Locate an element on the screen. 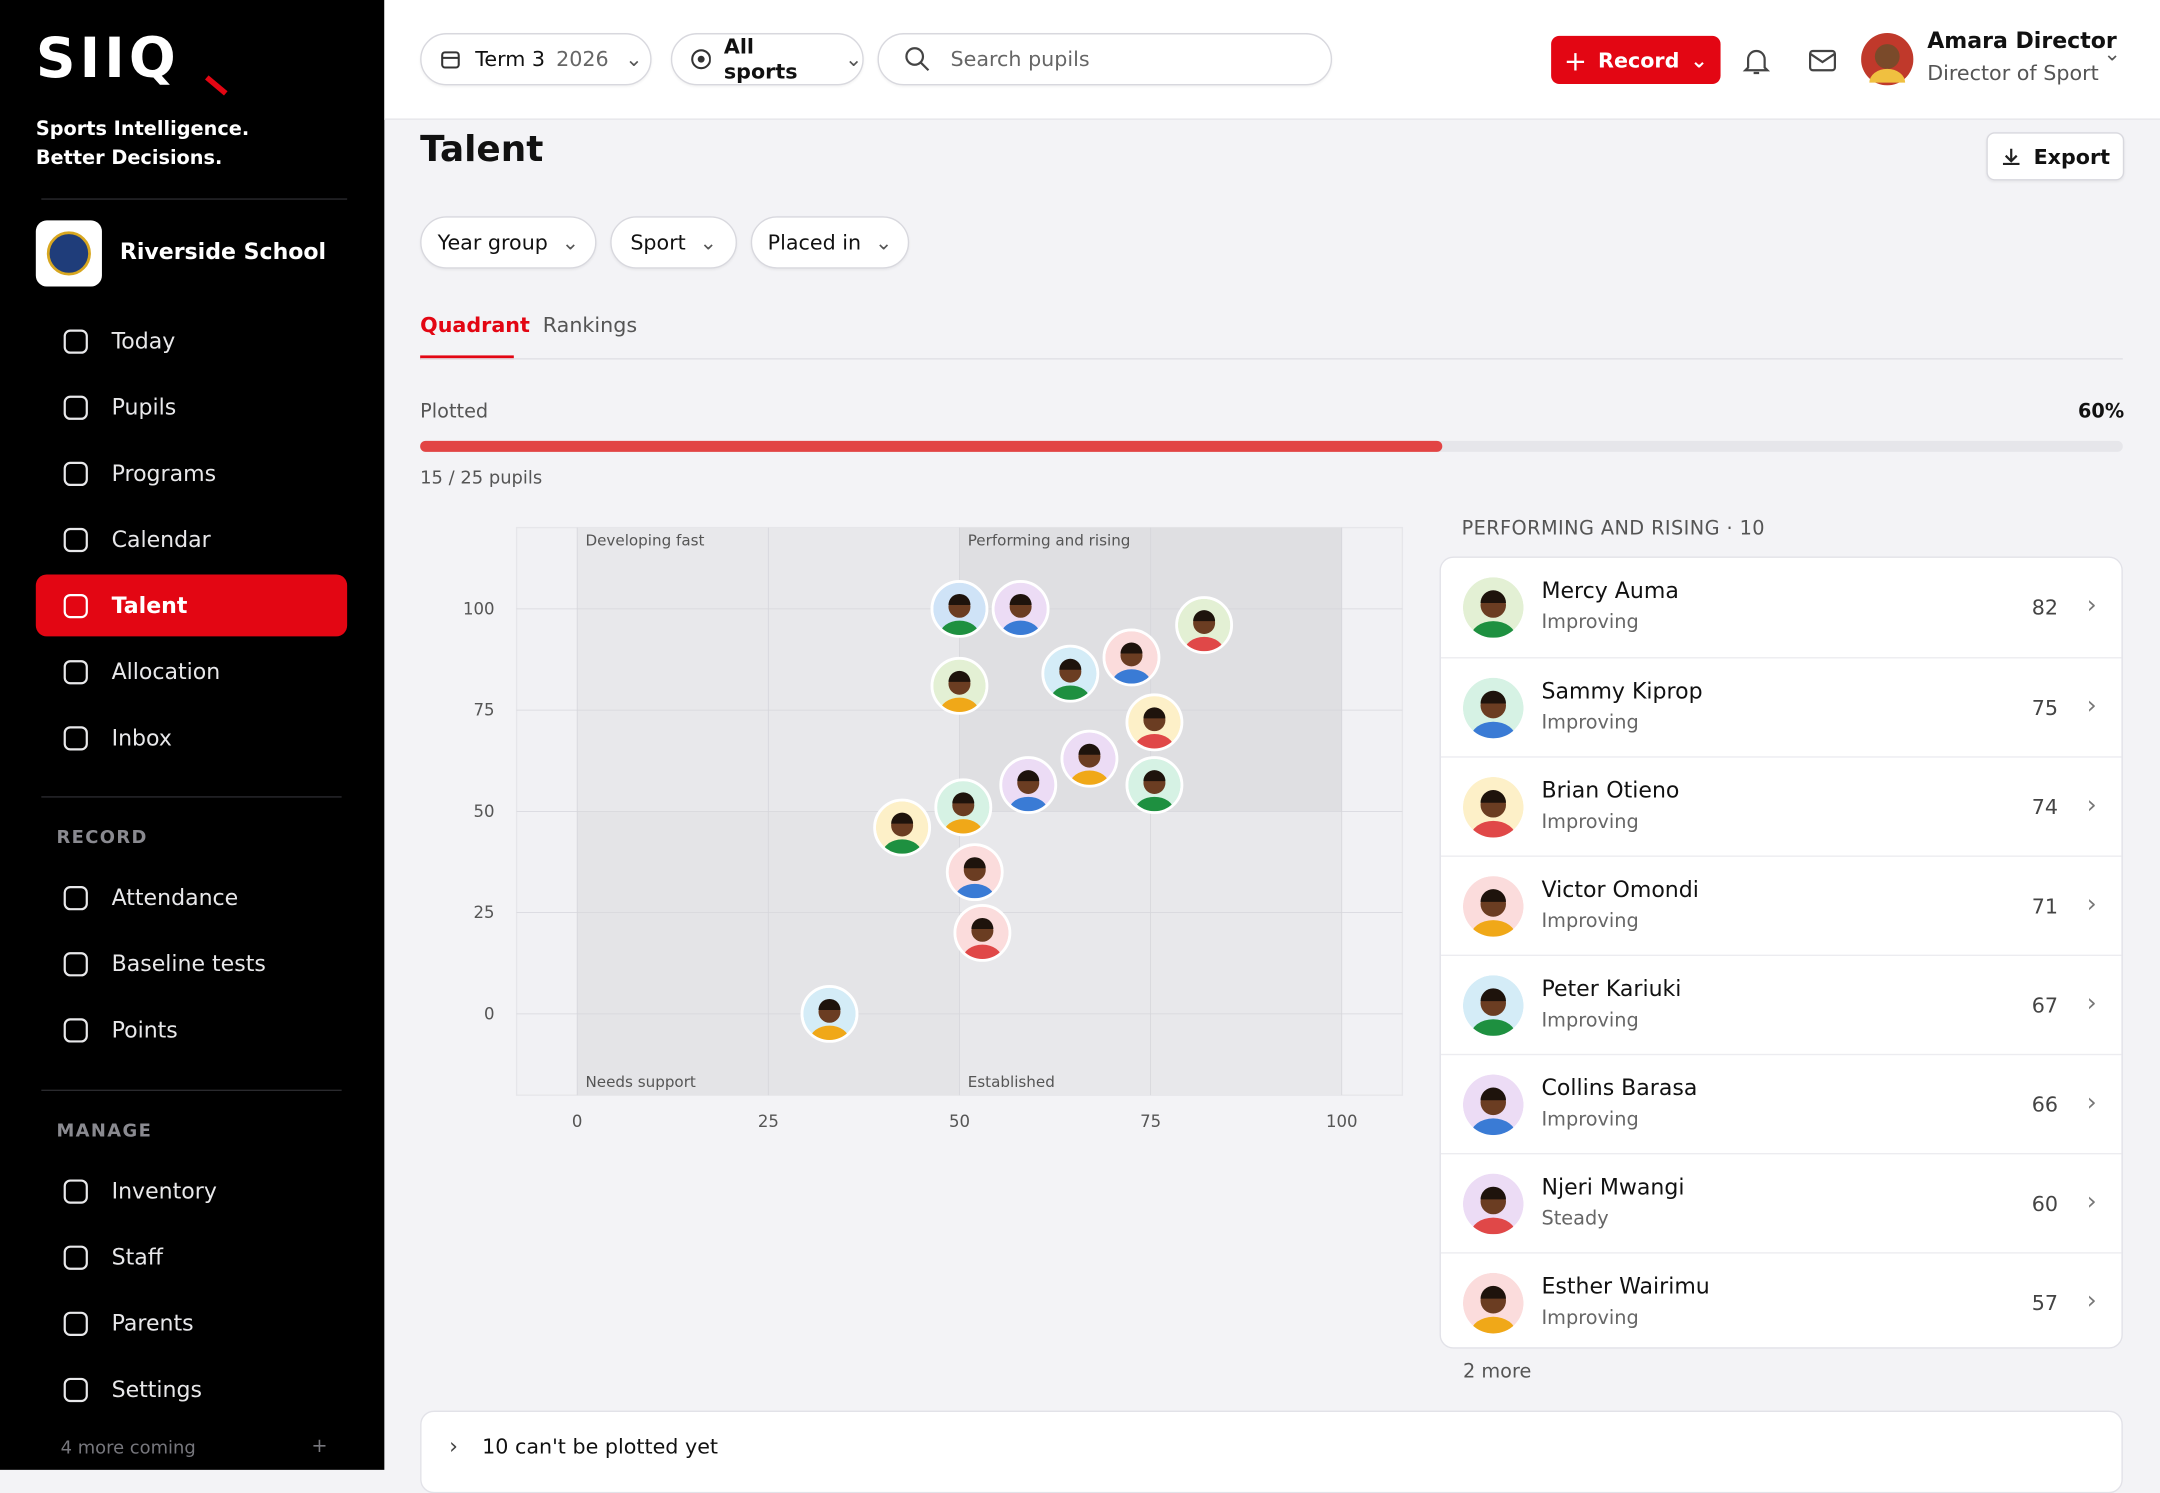  user-name: Amara Director is located at coordinates (2022, 40).